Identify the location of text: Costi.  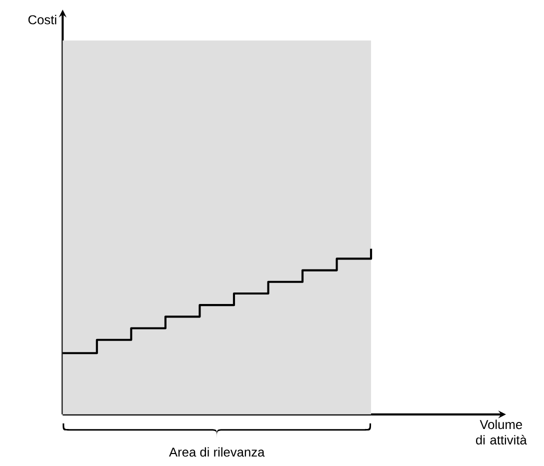
(42, 20).